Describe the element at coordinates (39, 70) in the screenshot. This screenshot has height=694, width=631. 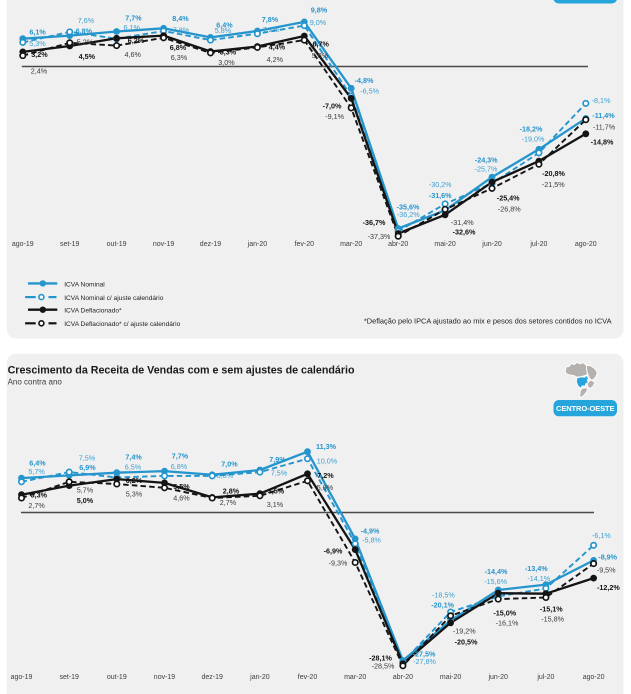
I see `svg-text: 2,4%` at that location.